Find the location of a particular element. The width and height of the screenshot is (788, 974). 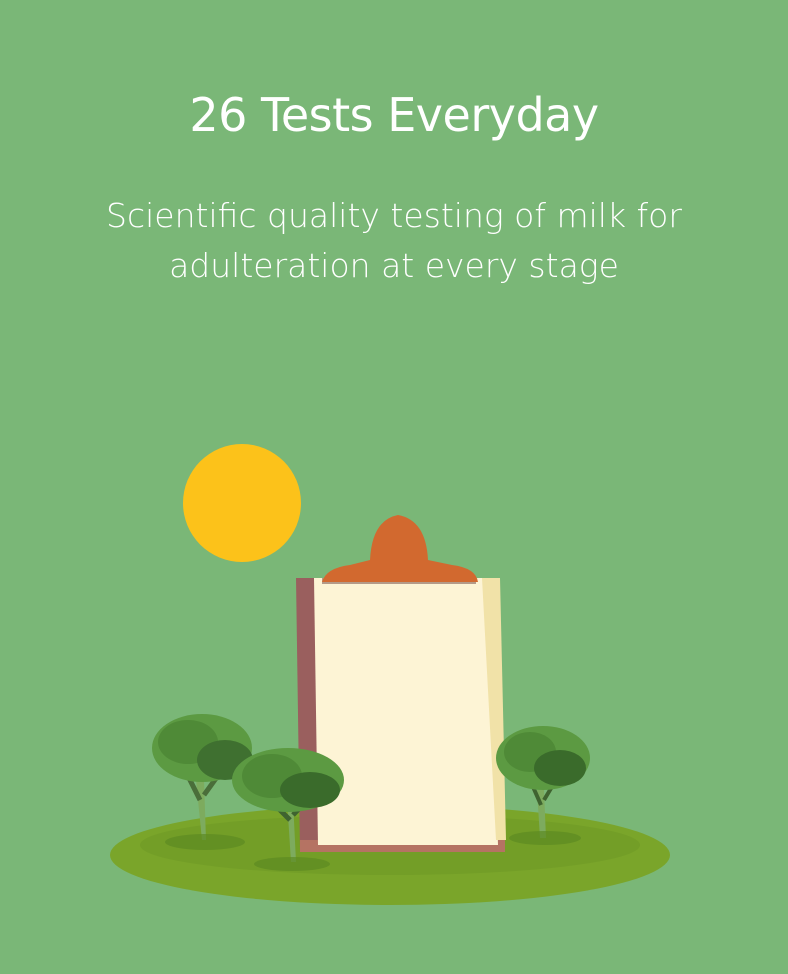

card-subtitle-line-1: Scientific quality testing of milk for is located at coordinates (394, 215).